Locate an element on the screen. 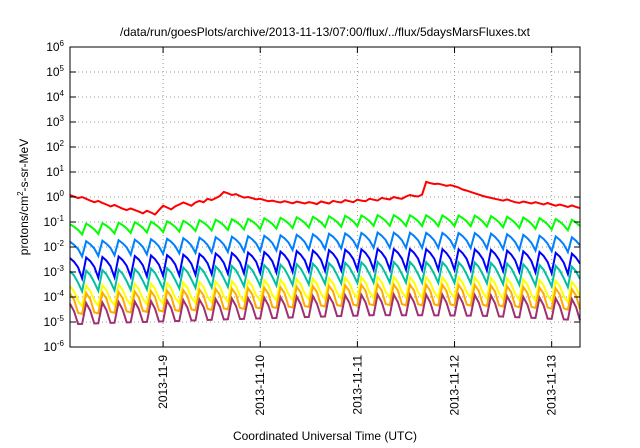 Image resolution: width=640 pixels, height=448 pixels. series-line-red is located at coordinates (325, 198).